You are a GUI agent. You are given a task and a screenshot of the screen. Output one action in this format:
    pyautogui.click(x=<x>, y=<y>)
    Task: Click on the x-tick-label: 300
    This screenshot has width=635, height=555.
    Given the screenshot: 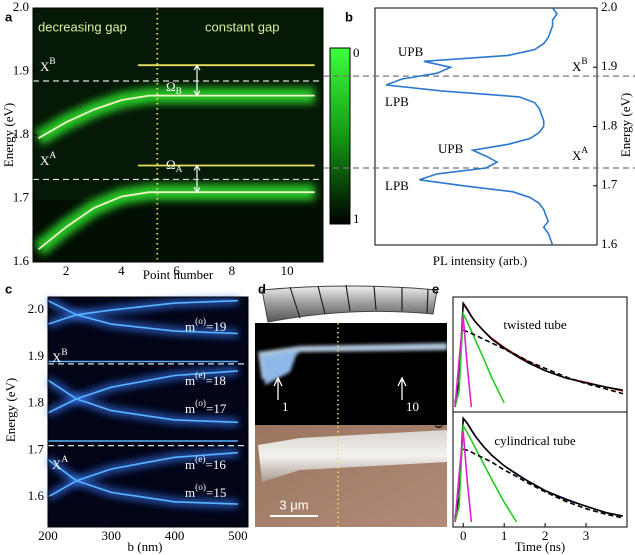 What is the action you would take?
    pyautogui.click(x=112, y=535)
    